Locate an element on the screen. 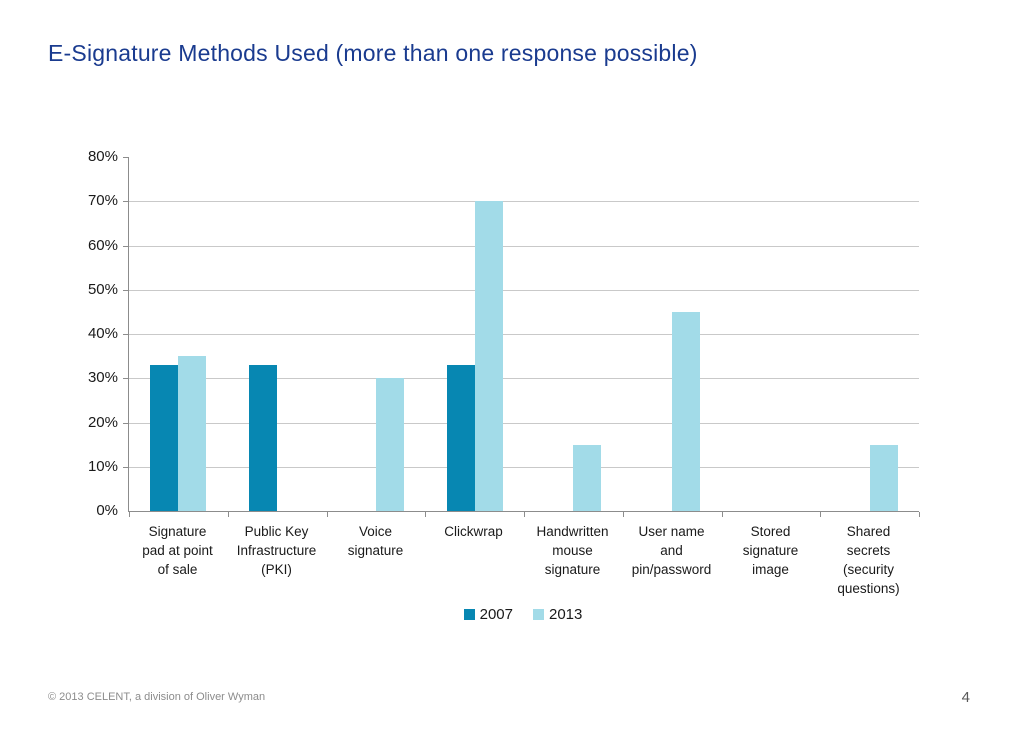 The image size is (1024, 731). y-axis-tick-label: 10% is located at coordinates (102, 466).